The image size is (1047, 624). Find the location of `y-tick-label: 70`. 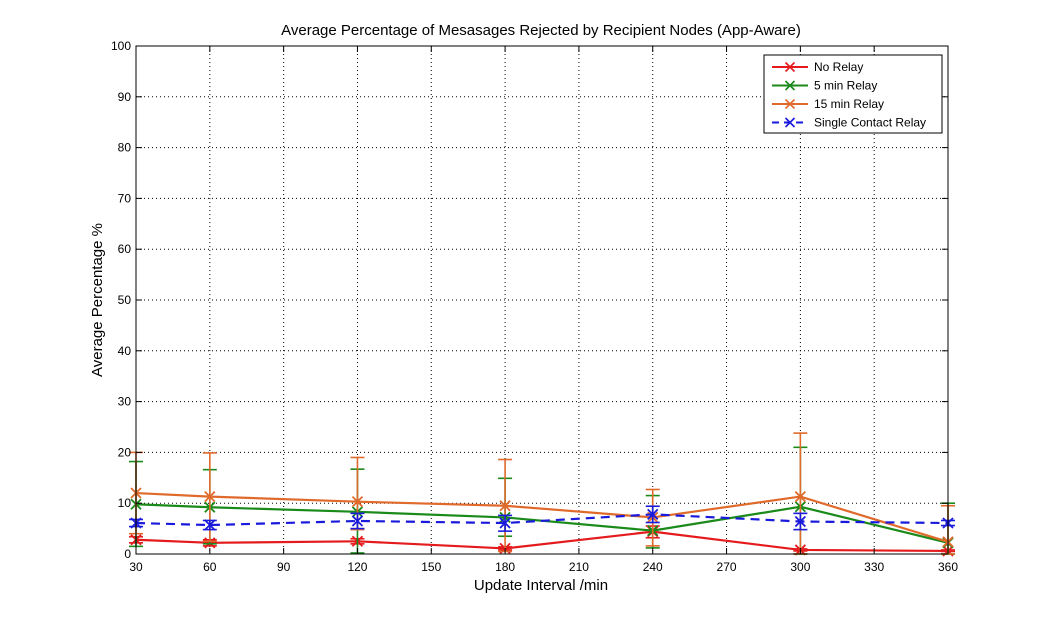

y-tick-label: 70 is located at coordinates (125, 198).